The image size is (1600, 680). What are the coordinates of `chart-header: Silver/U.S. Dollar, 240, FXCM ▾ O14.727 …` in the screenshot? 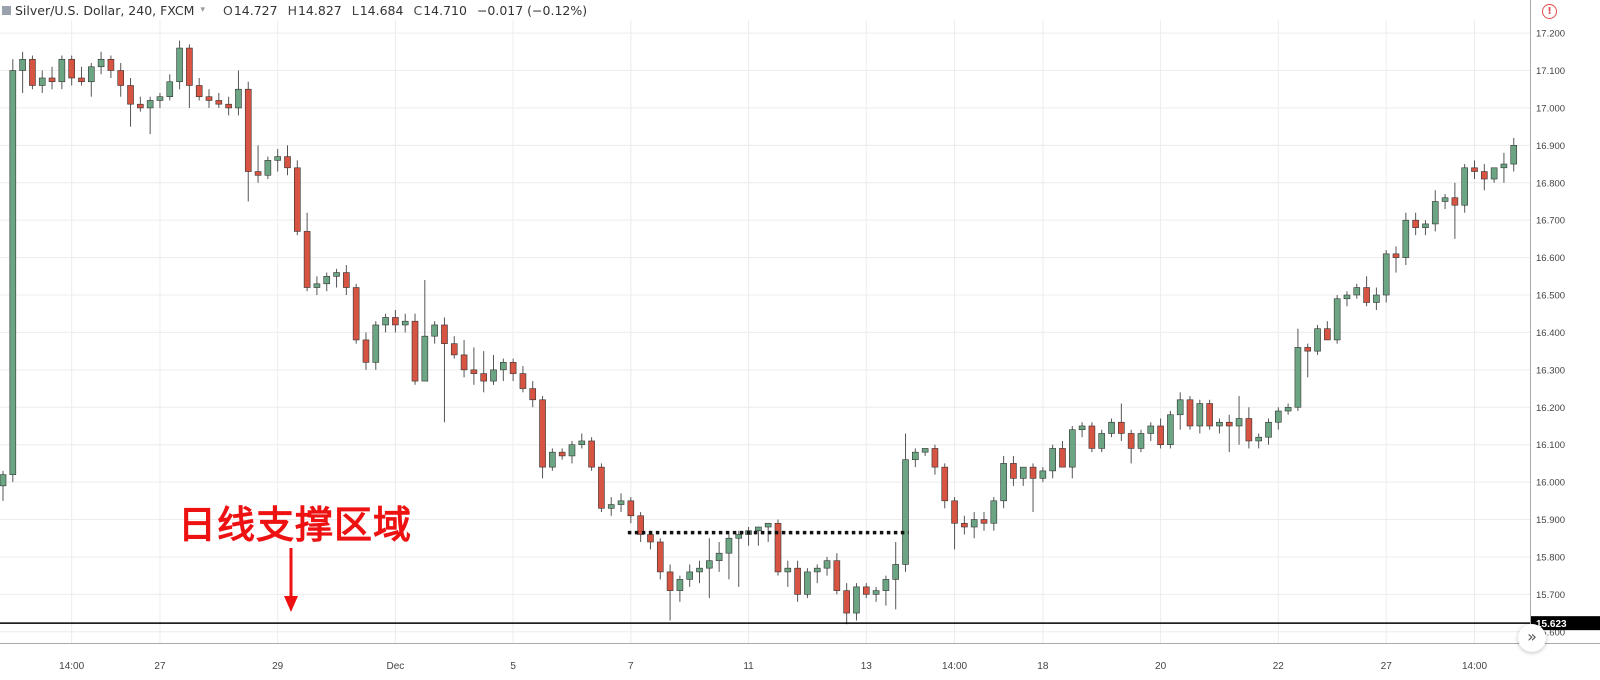 It's located at (293, 10).